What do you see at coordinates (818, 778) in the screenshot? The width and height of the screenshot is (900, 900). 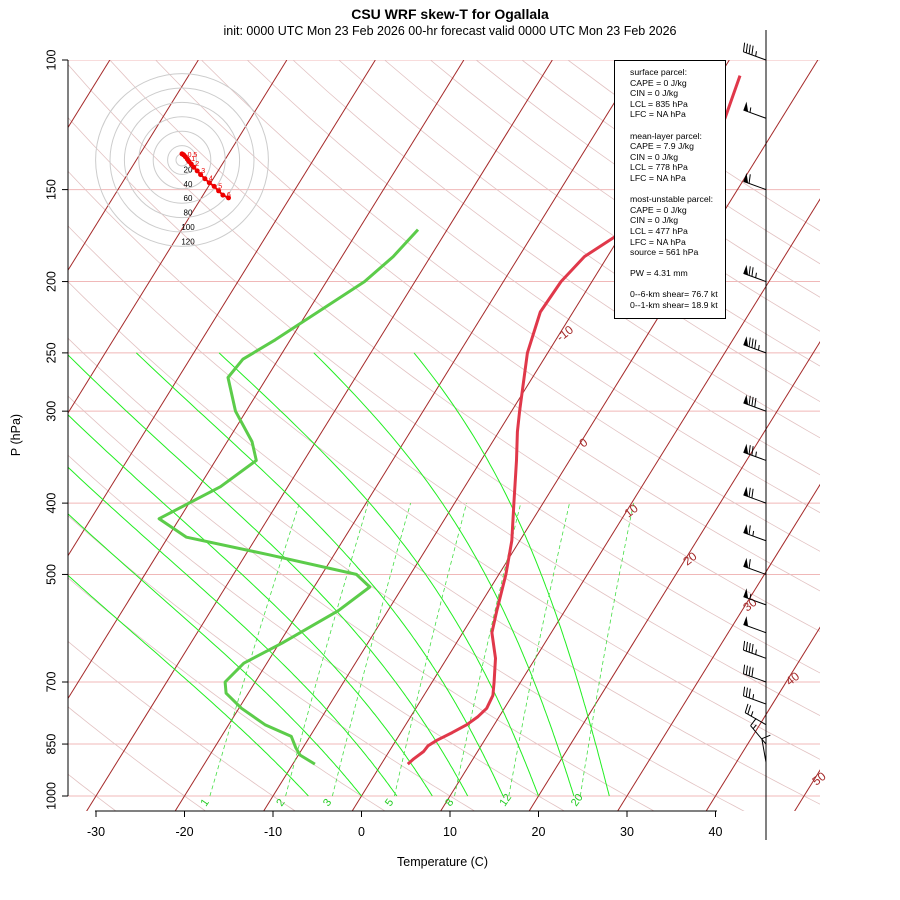 I see `isotherm-label: 50` at bounding box center [818, 778].